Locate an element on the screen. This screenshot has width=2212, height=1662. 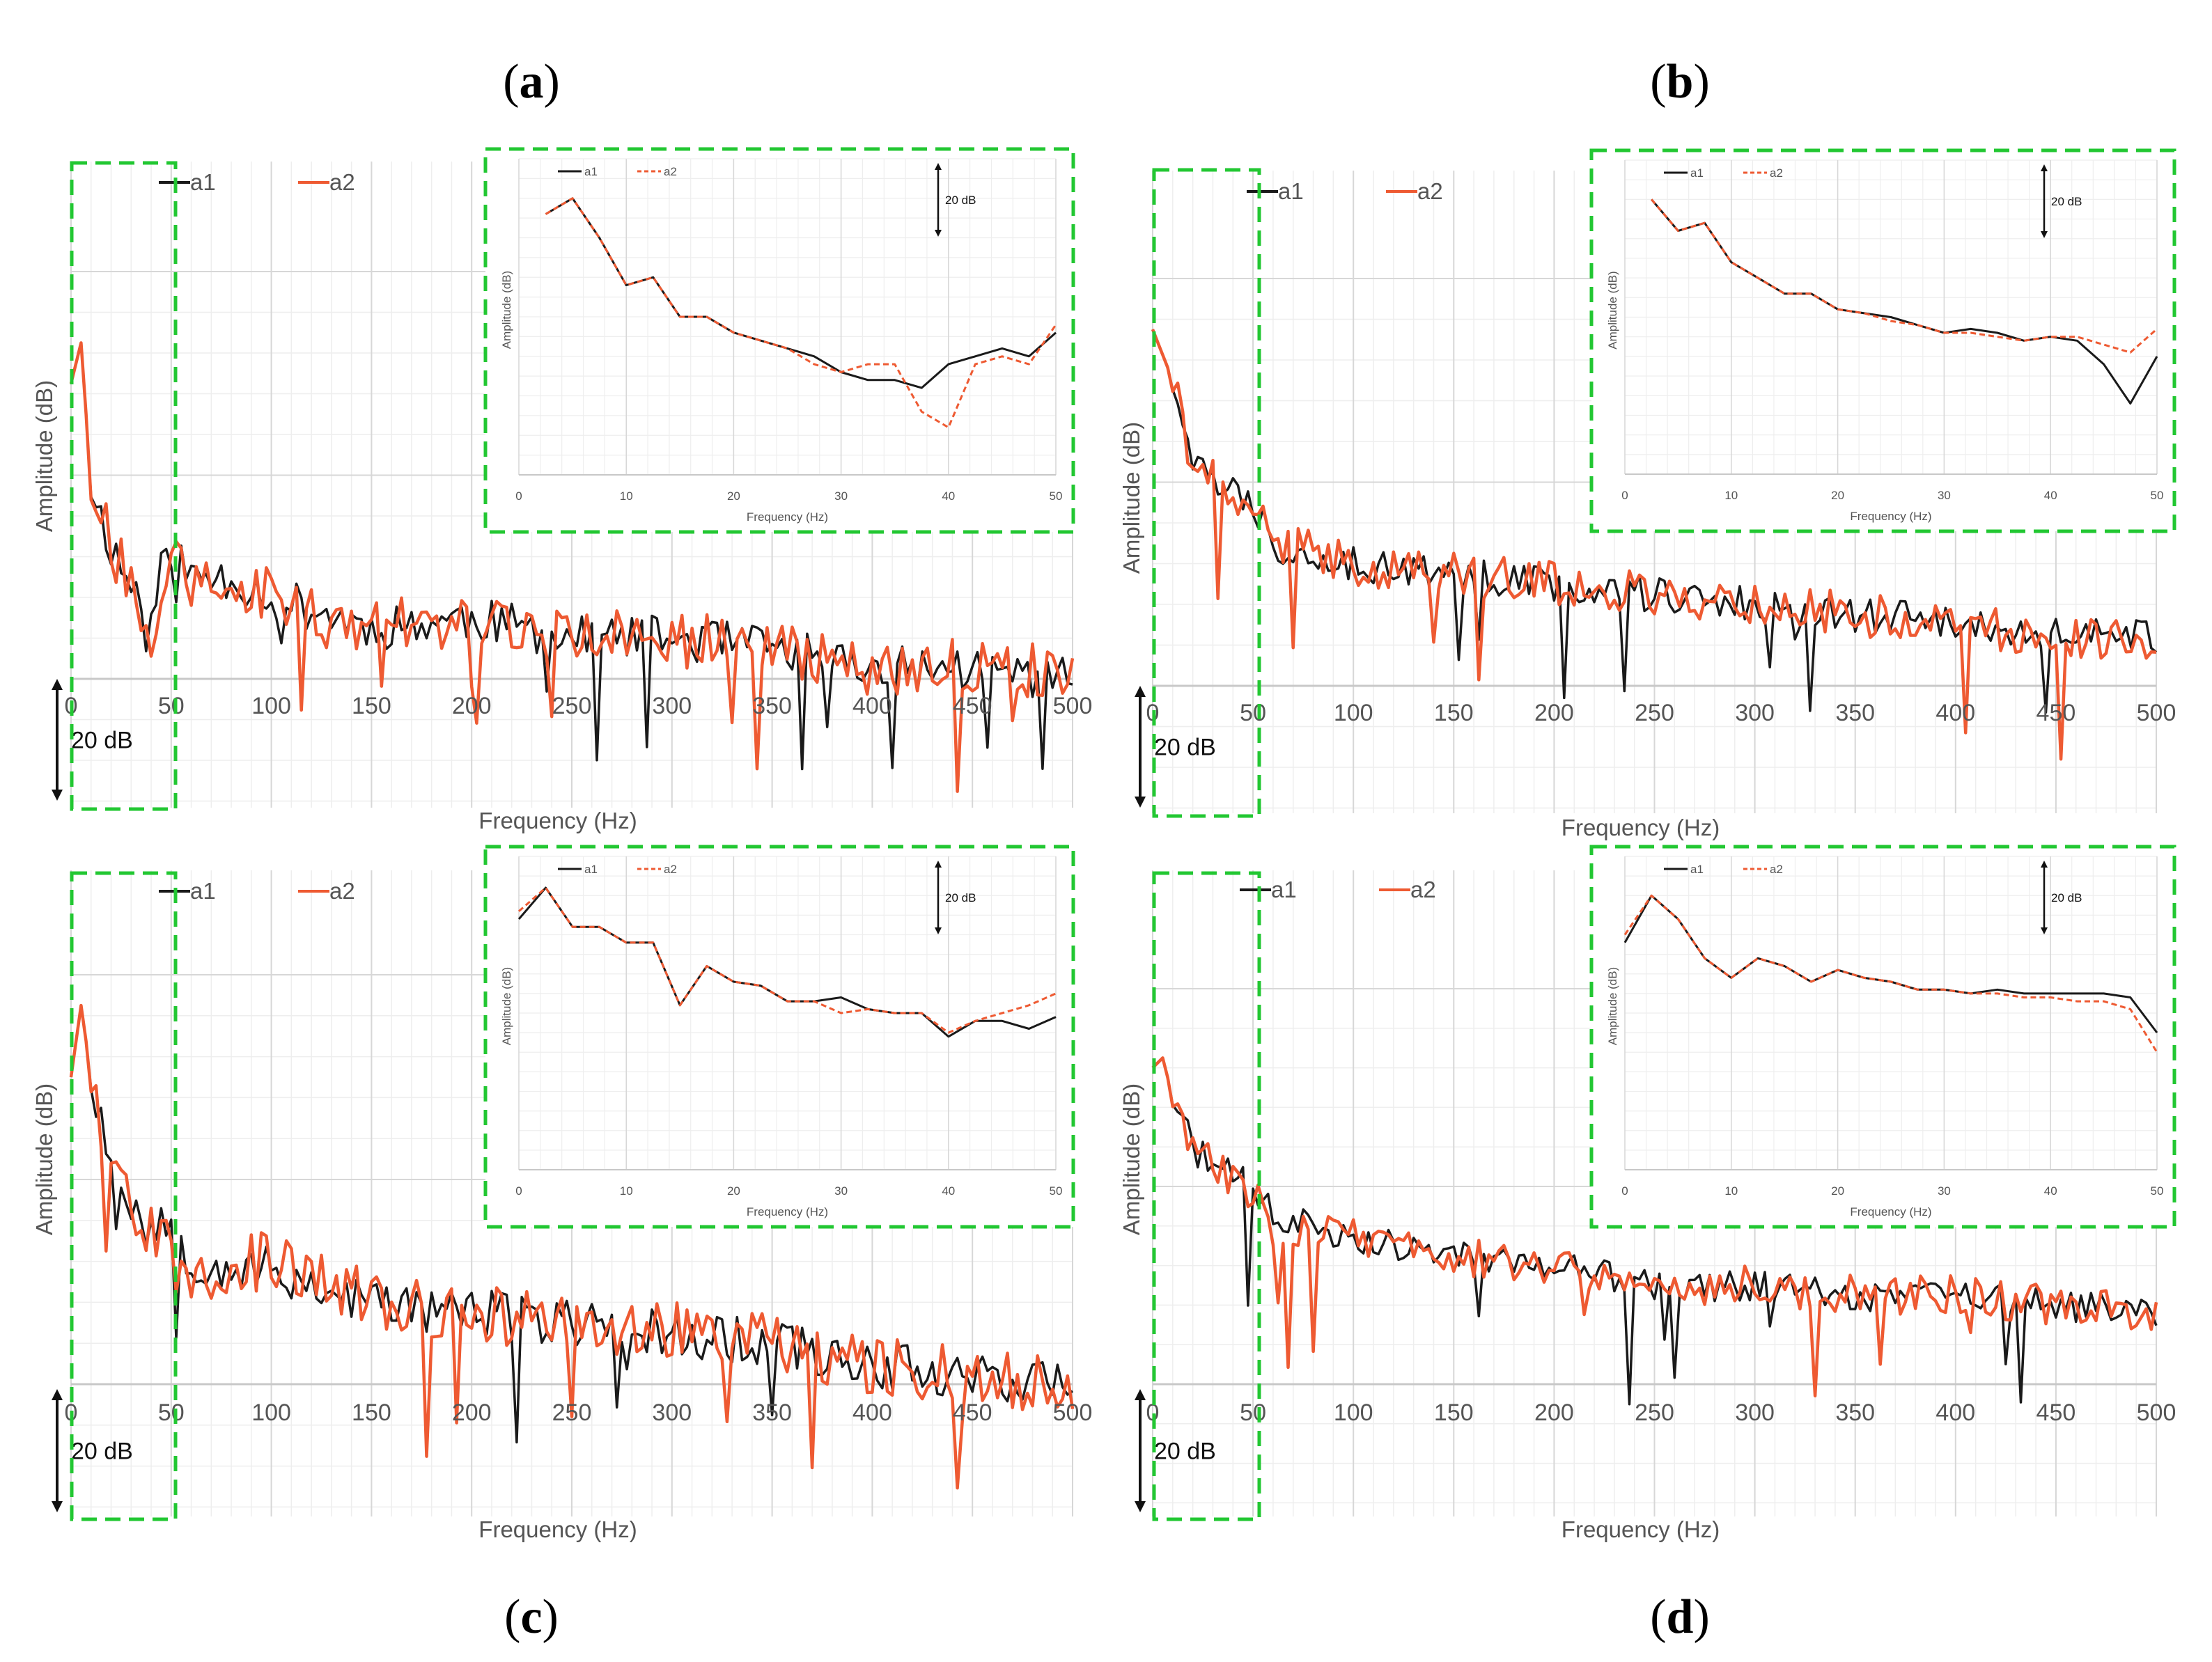
panel-label-b: (b) is located at coordinates (1680, 82).